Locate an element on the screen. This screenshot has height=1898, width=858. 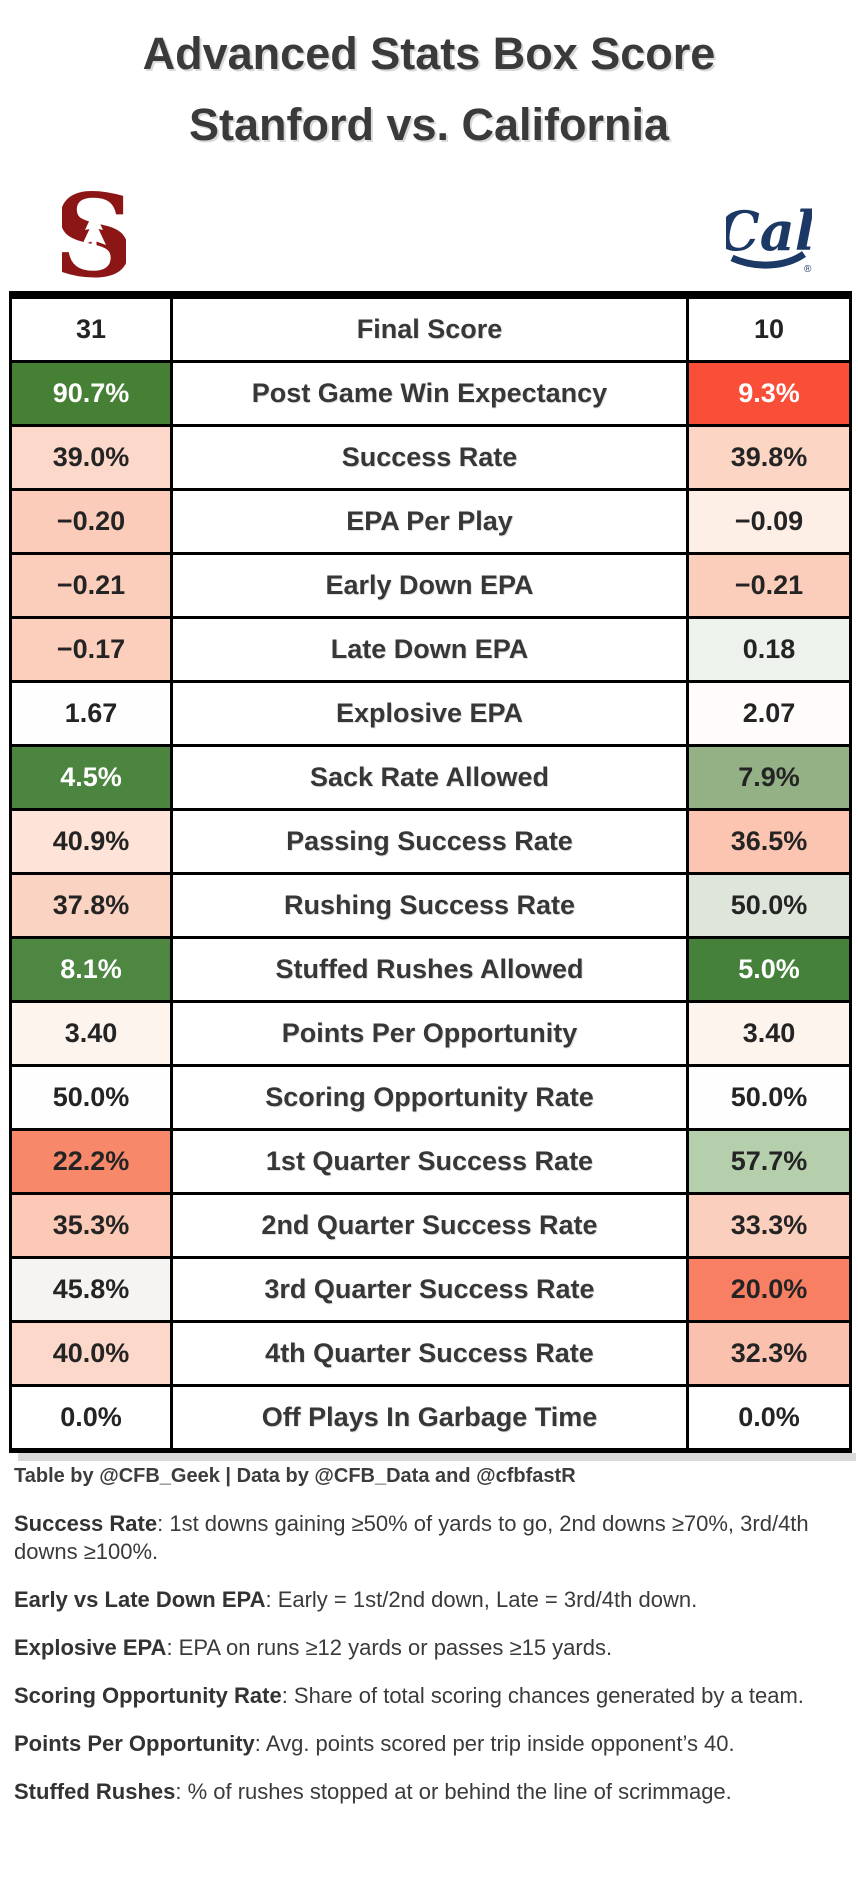
stanford-value-cell: 31 is located at coordinates (91, 328).